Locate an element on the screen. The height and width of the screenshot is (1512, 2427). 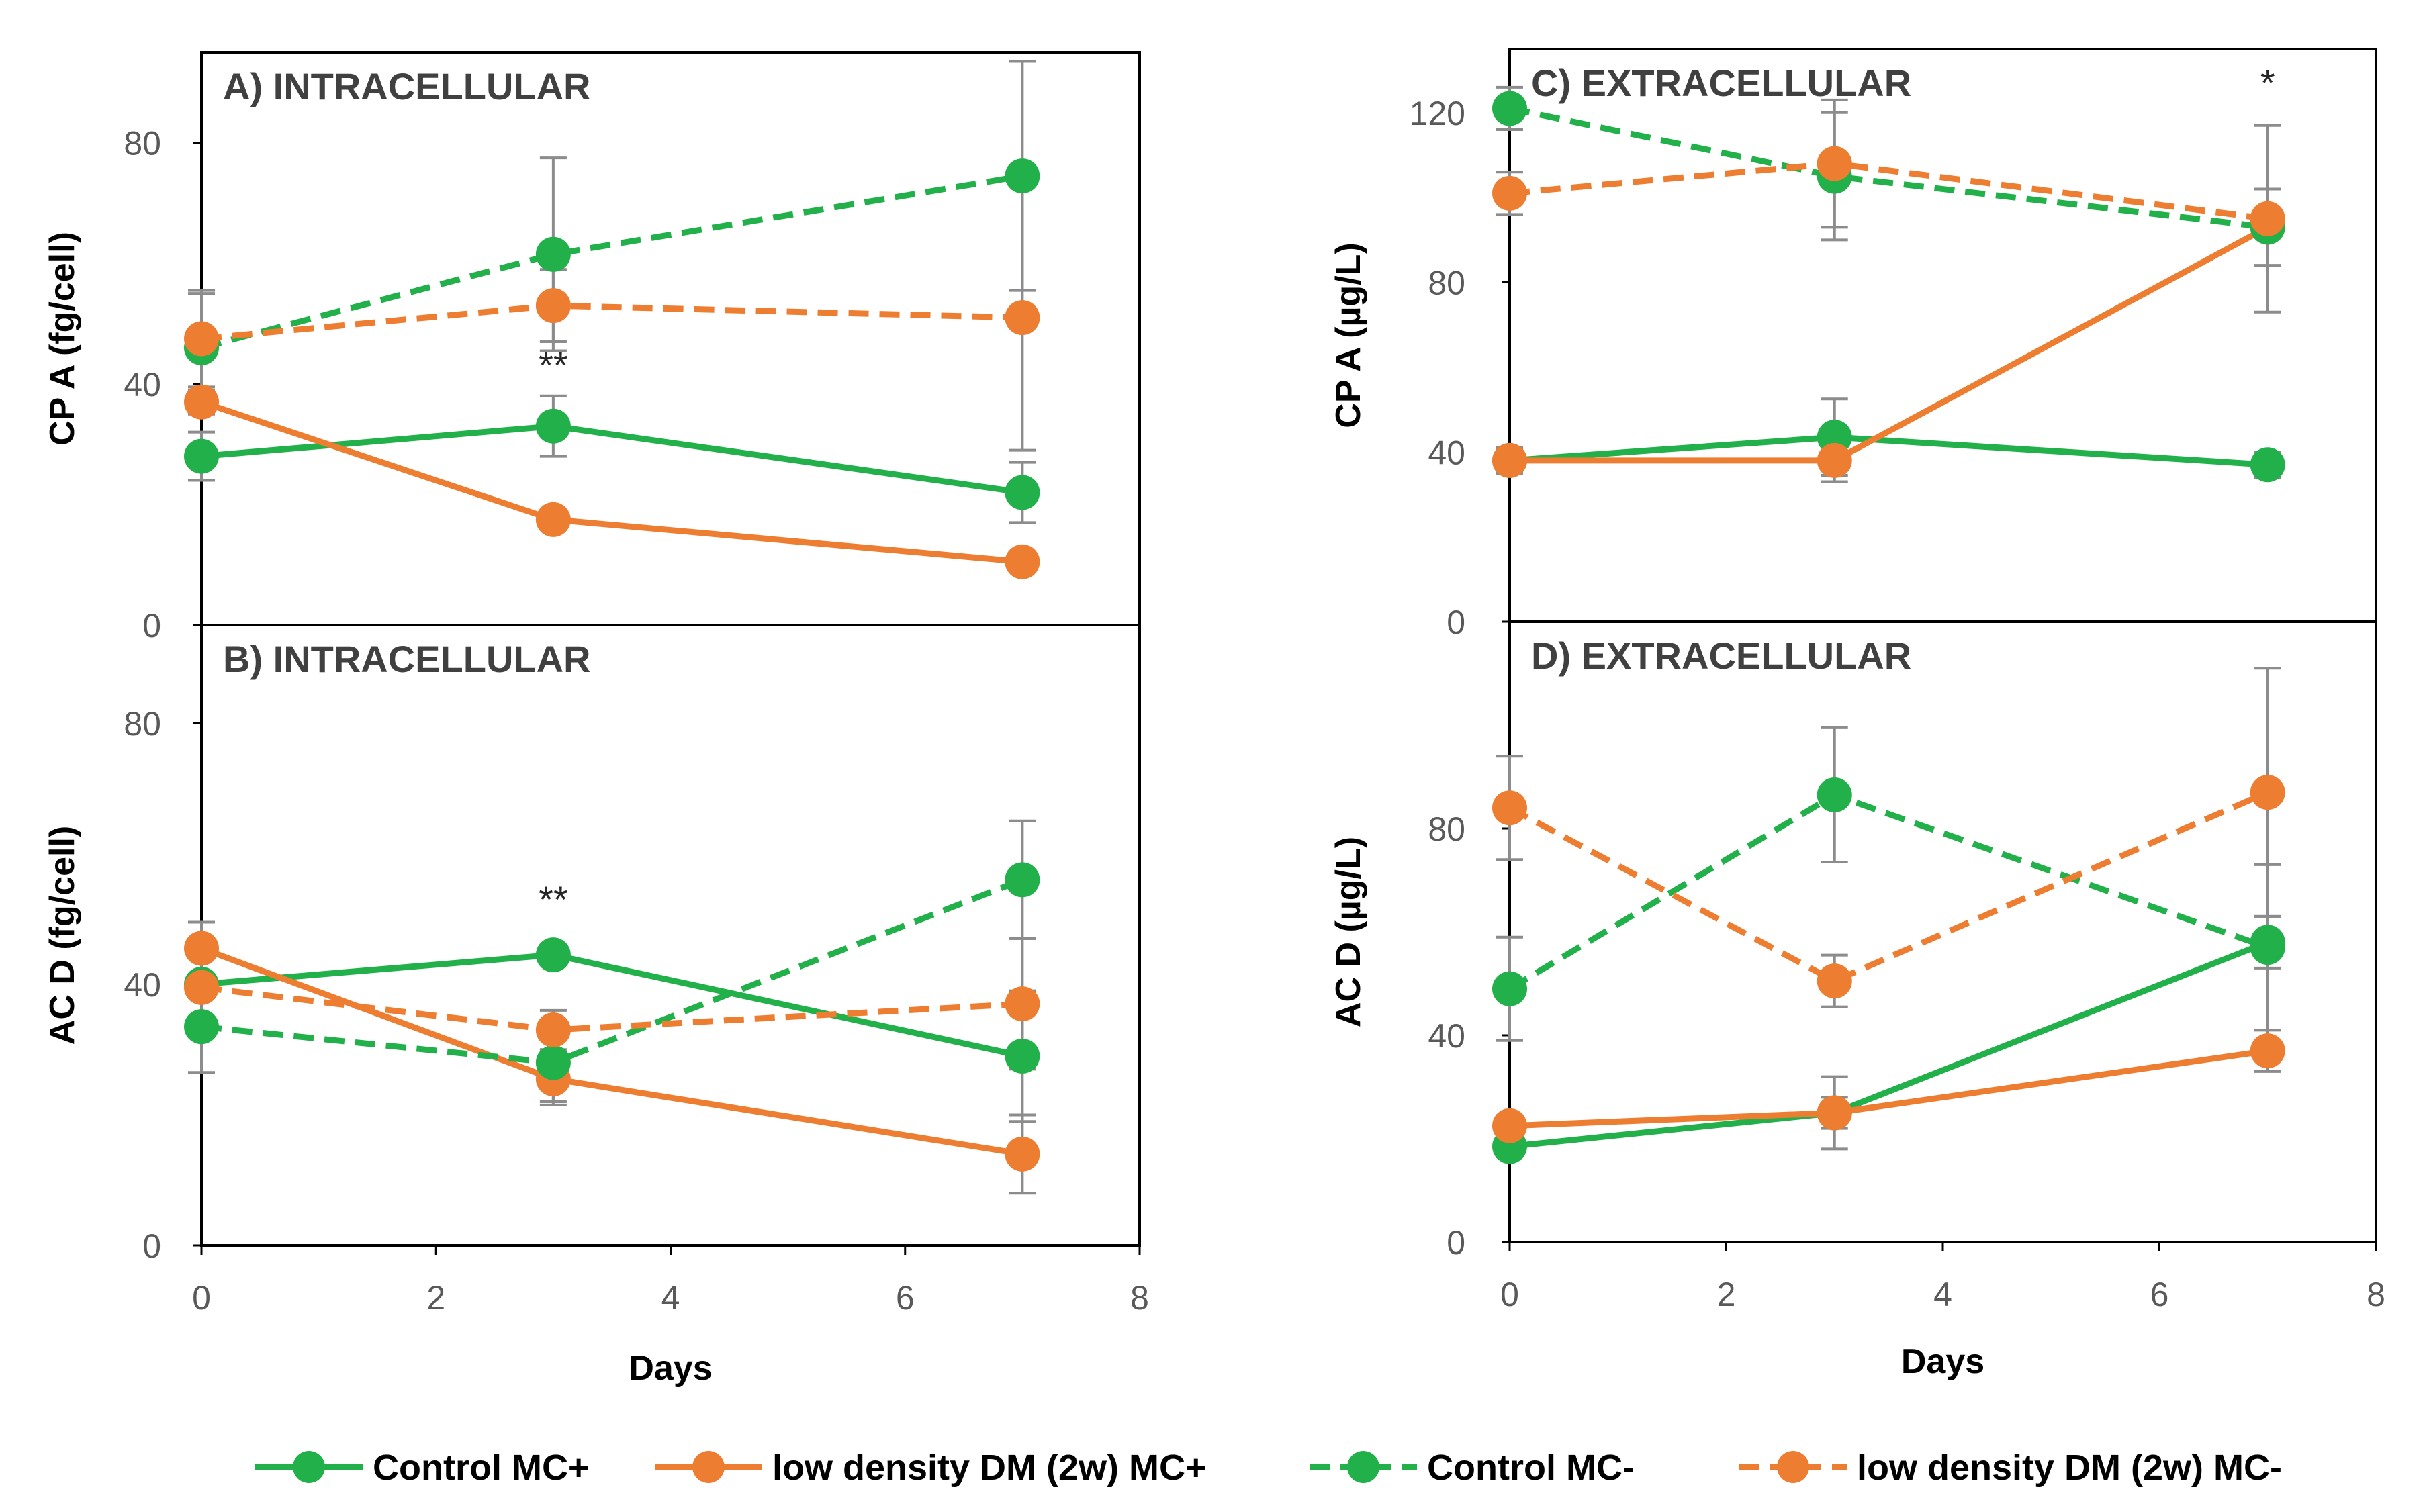
significance-annotation: ** is located at coordinates (553, 899).